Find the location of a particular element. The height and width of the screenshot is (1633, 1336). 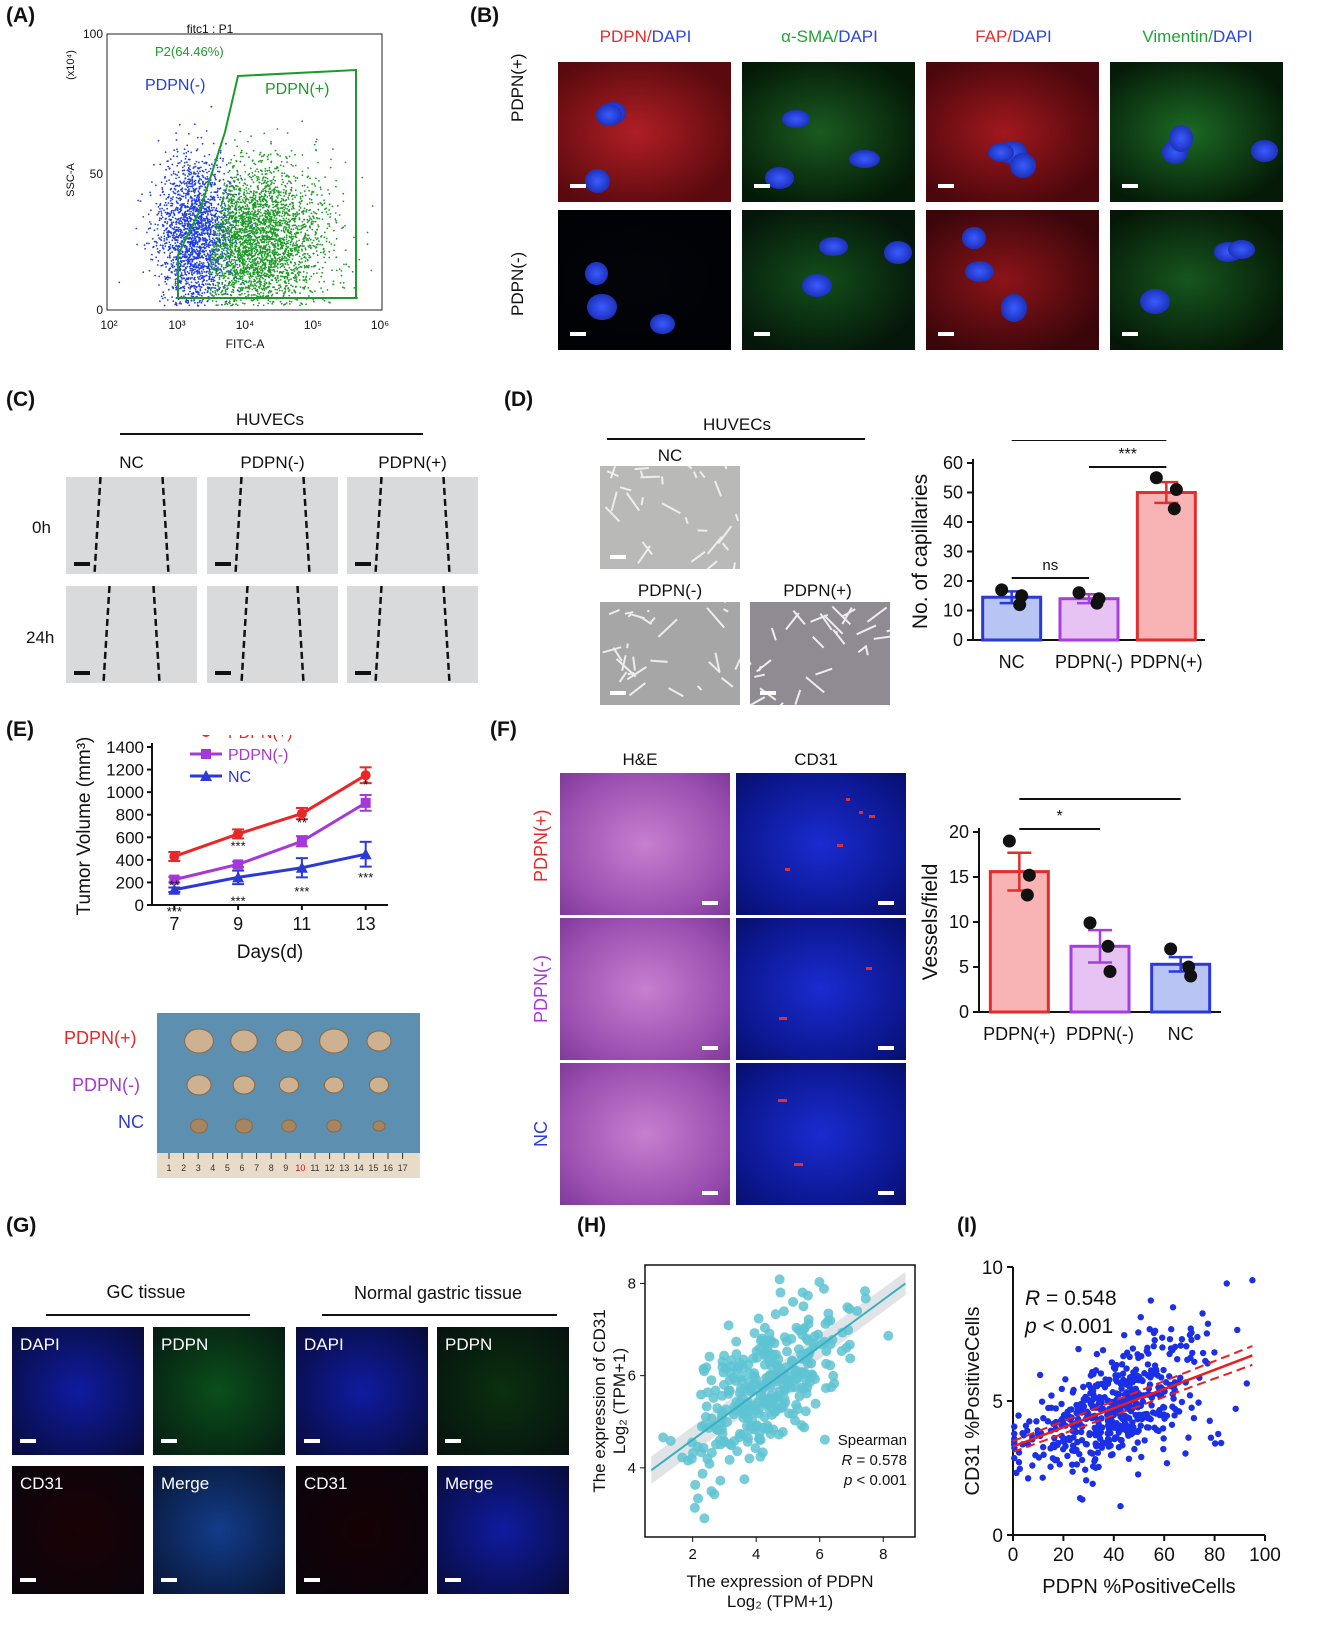

point-marker is located at coordinates (238, 833).